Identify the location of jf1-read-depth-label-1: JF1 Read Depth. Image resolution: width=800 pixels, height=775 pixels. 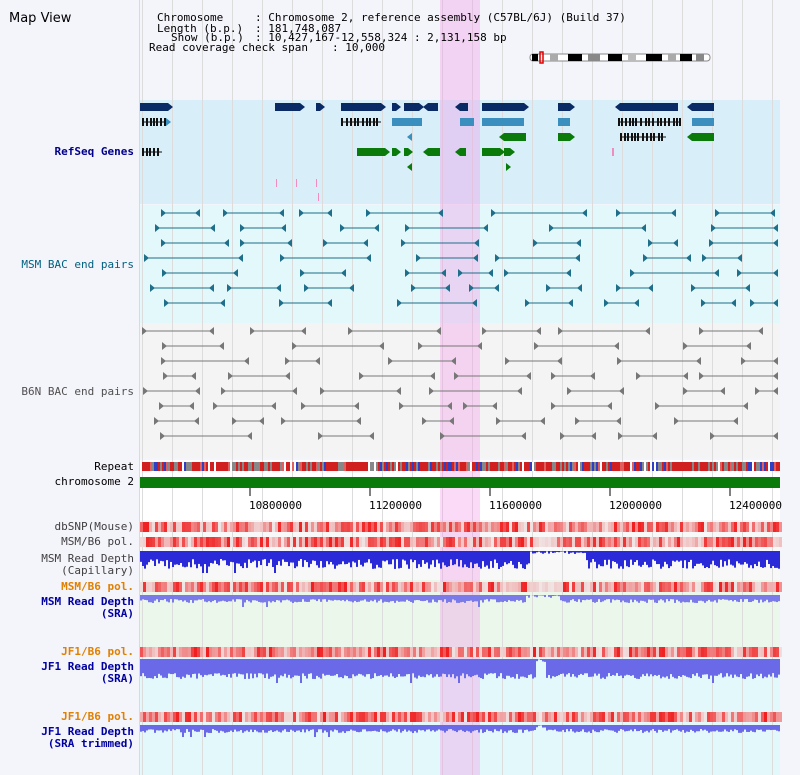
(87, 666).